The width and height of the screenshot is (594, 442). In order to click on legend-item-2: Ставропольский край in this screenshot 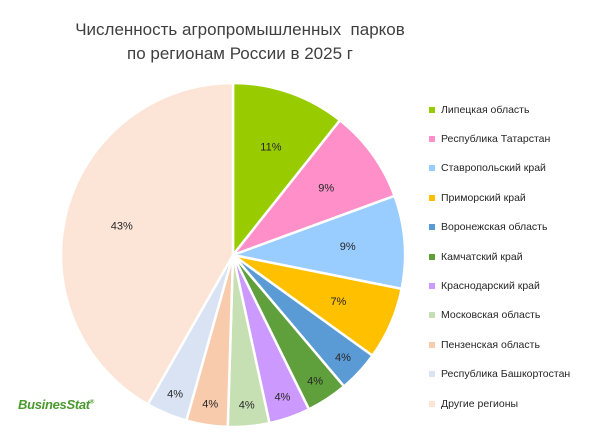, I will do `click(511, 168)`.